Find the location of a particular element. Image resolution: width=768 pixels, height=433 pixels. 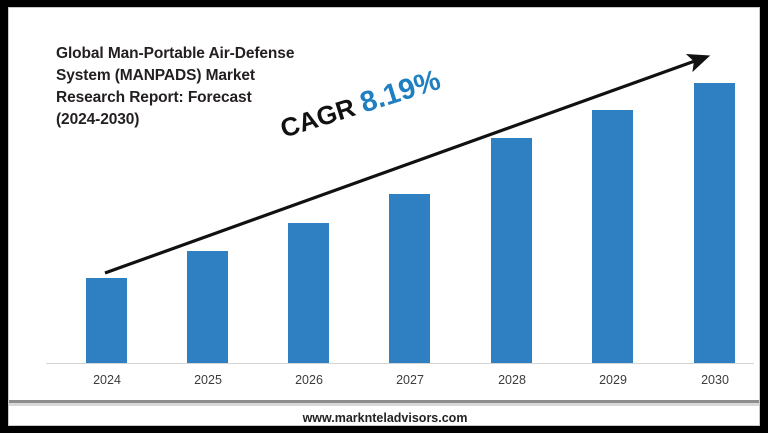

bar-2025 is located at coordinates (207, 307).